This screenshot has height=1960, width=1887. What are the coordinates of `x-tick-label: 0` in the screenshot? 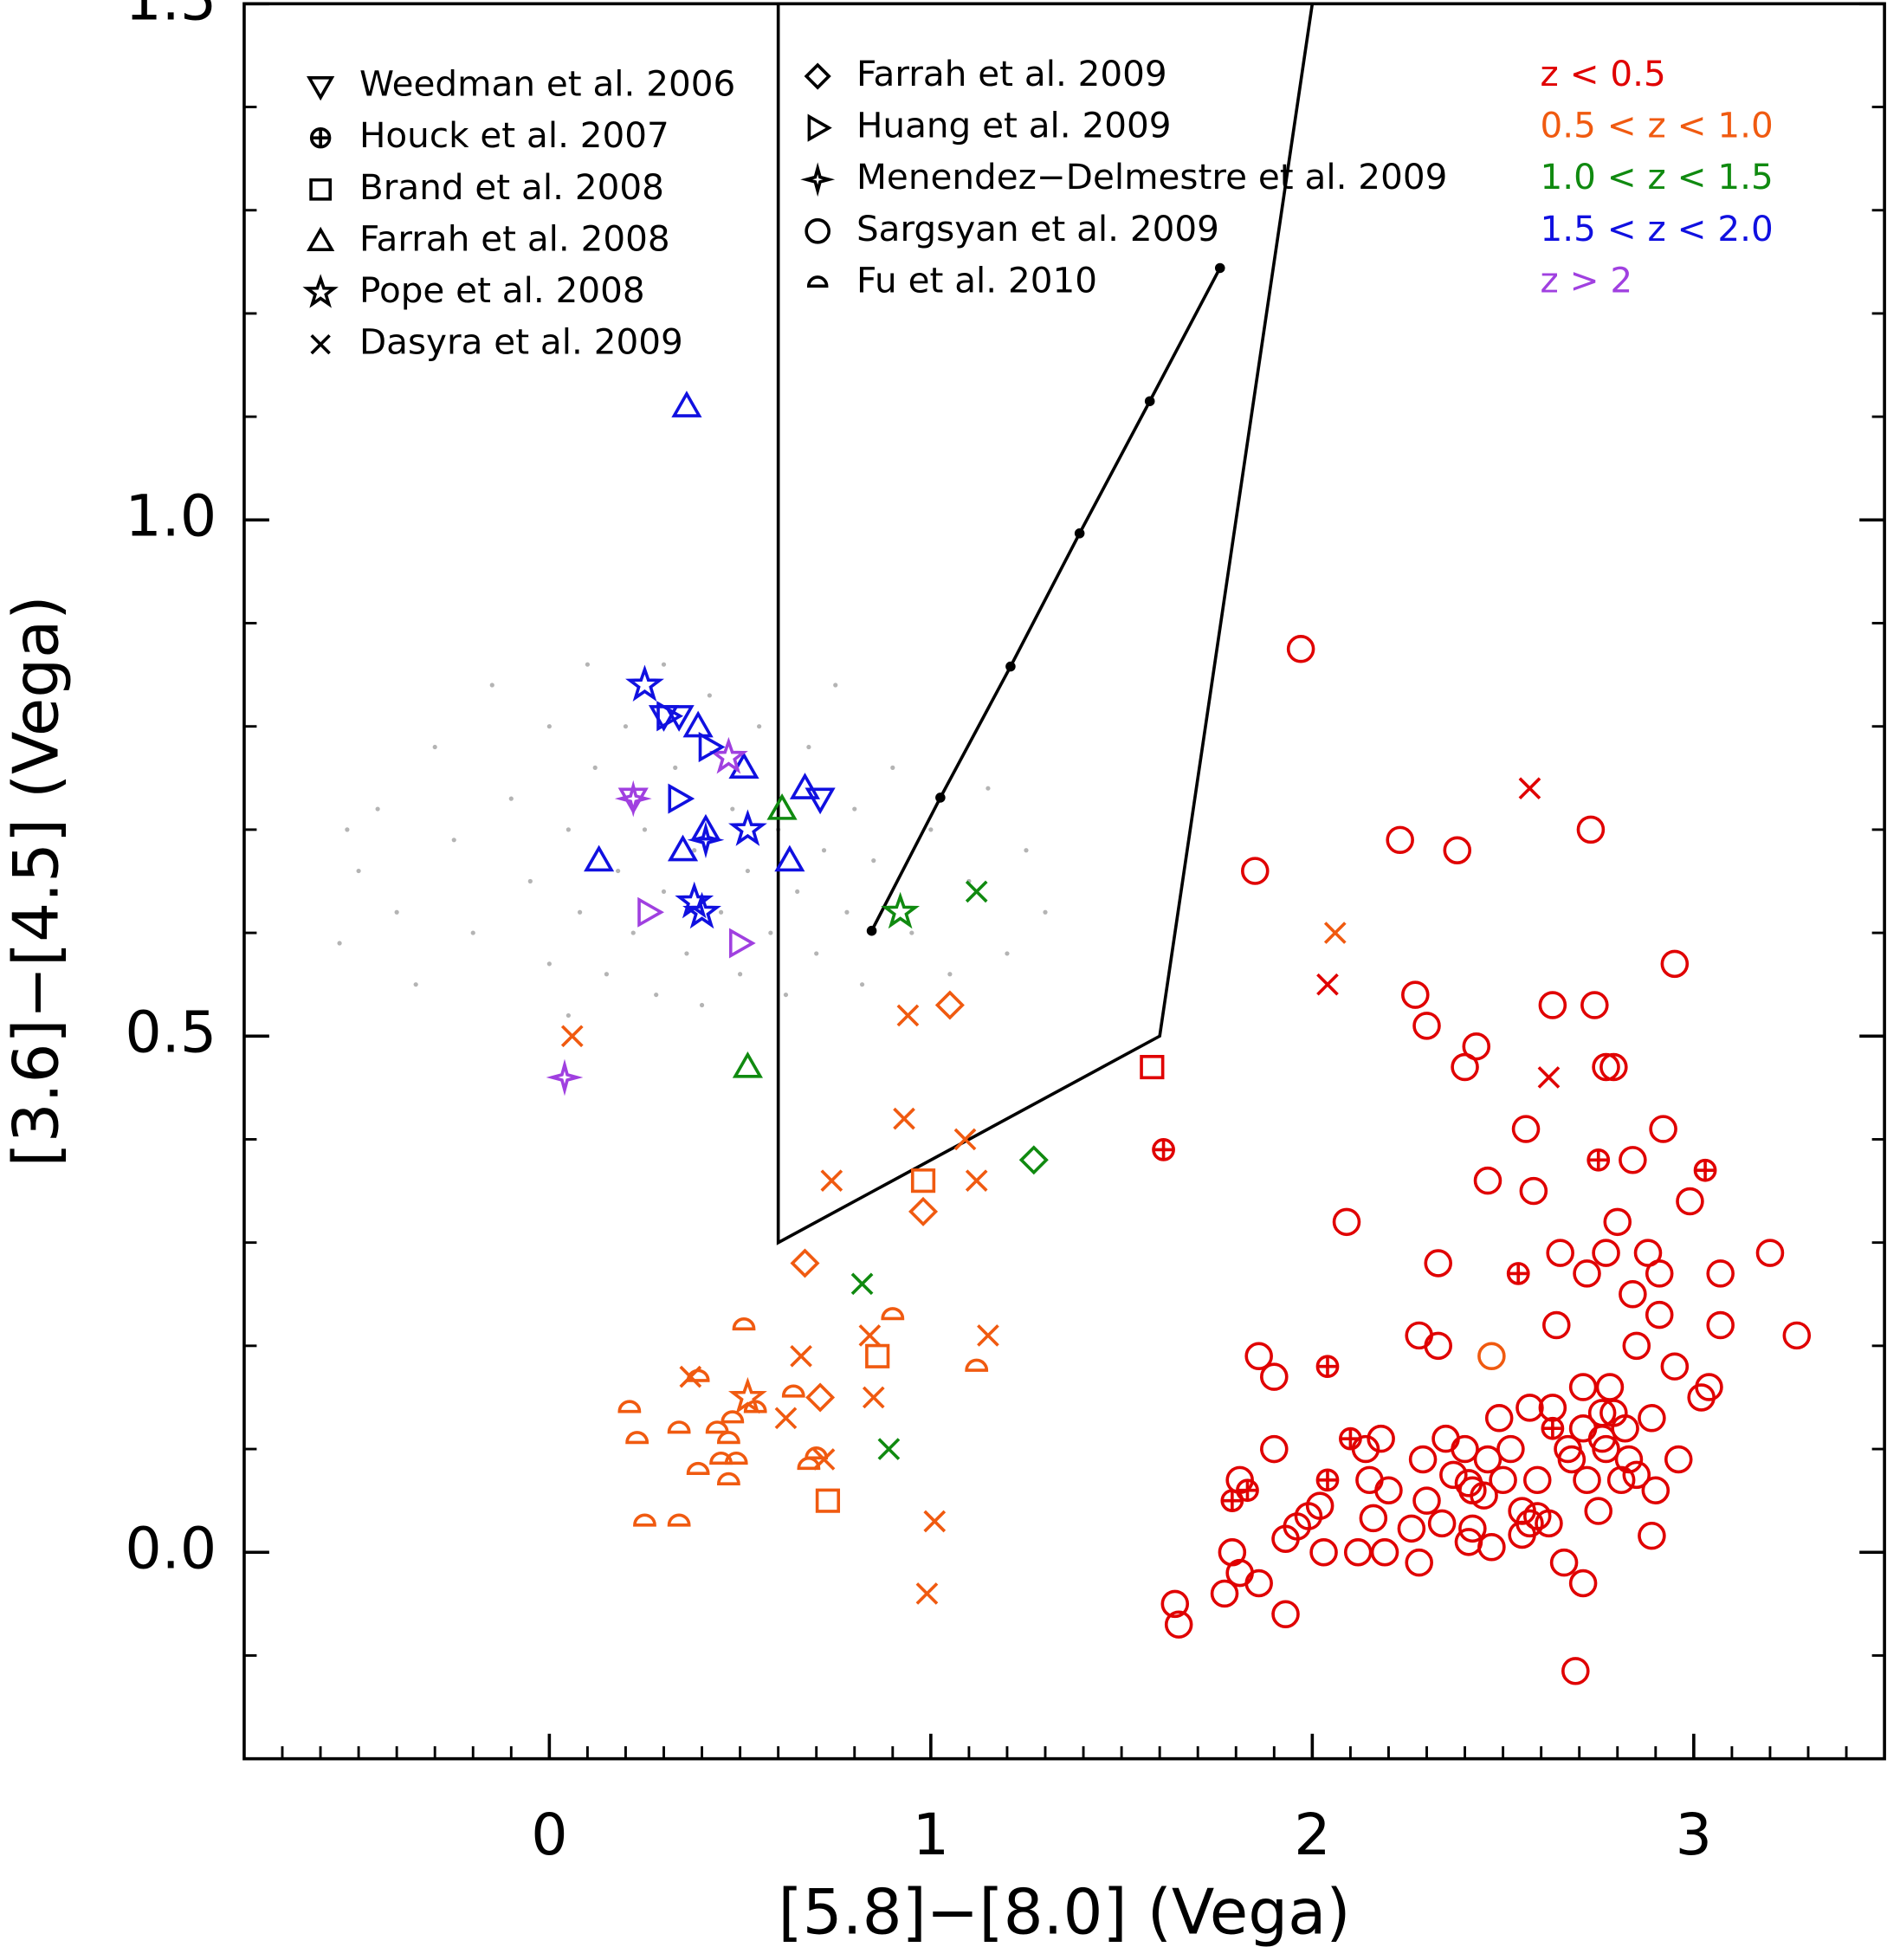 It's located at (549, 1835).